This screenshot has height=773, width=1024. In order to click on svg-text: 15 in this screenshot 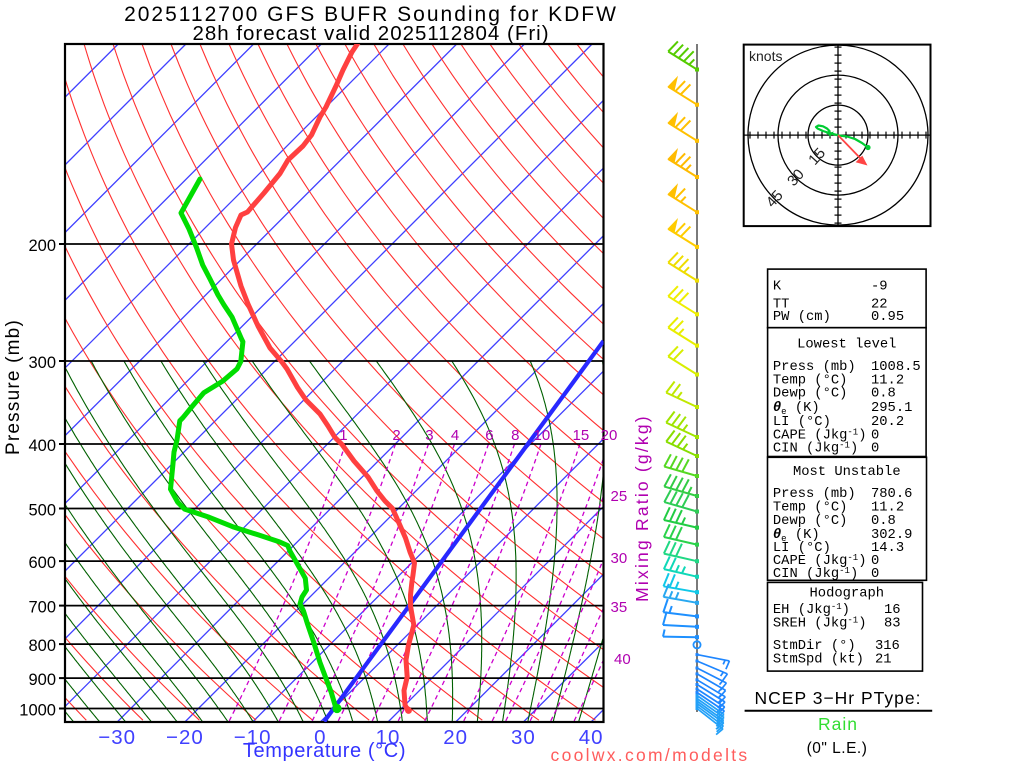, I will do `click(581, 435)`.